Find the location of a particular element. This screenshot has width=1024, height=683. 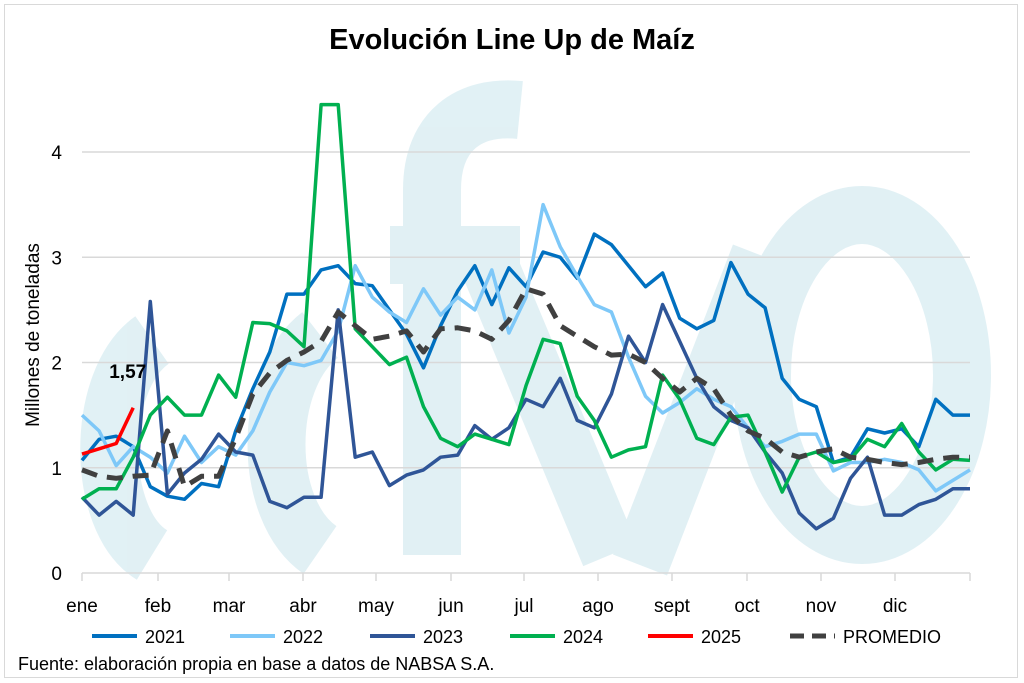

x-tick-label: jul is located at coordinates (523, 606).